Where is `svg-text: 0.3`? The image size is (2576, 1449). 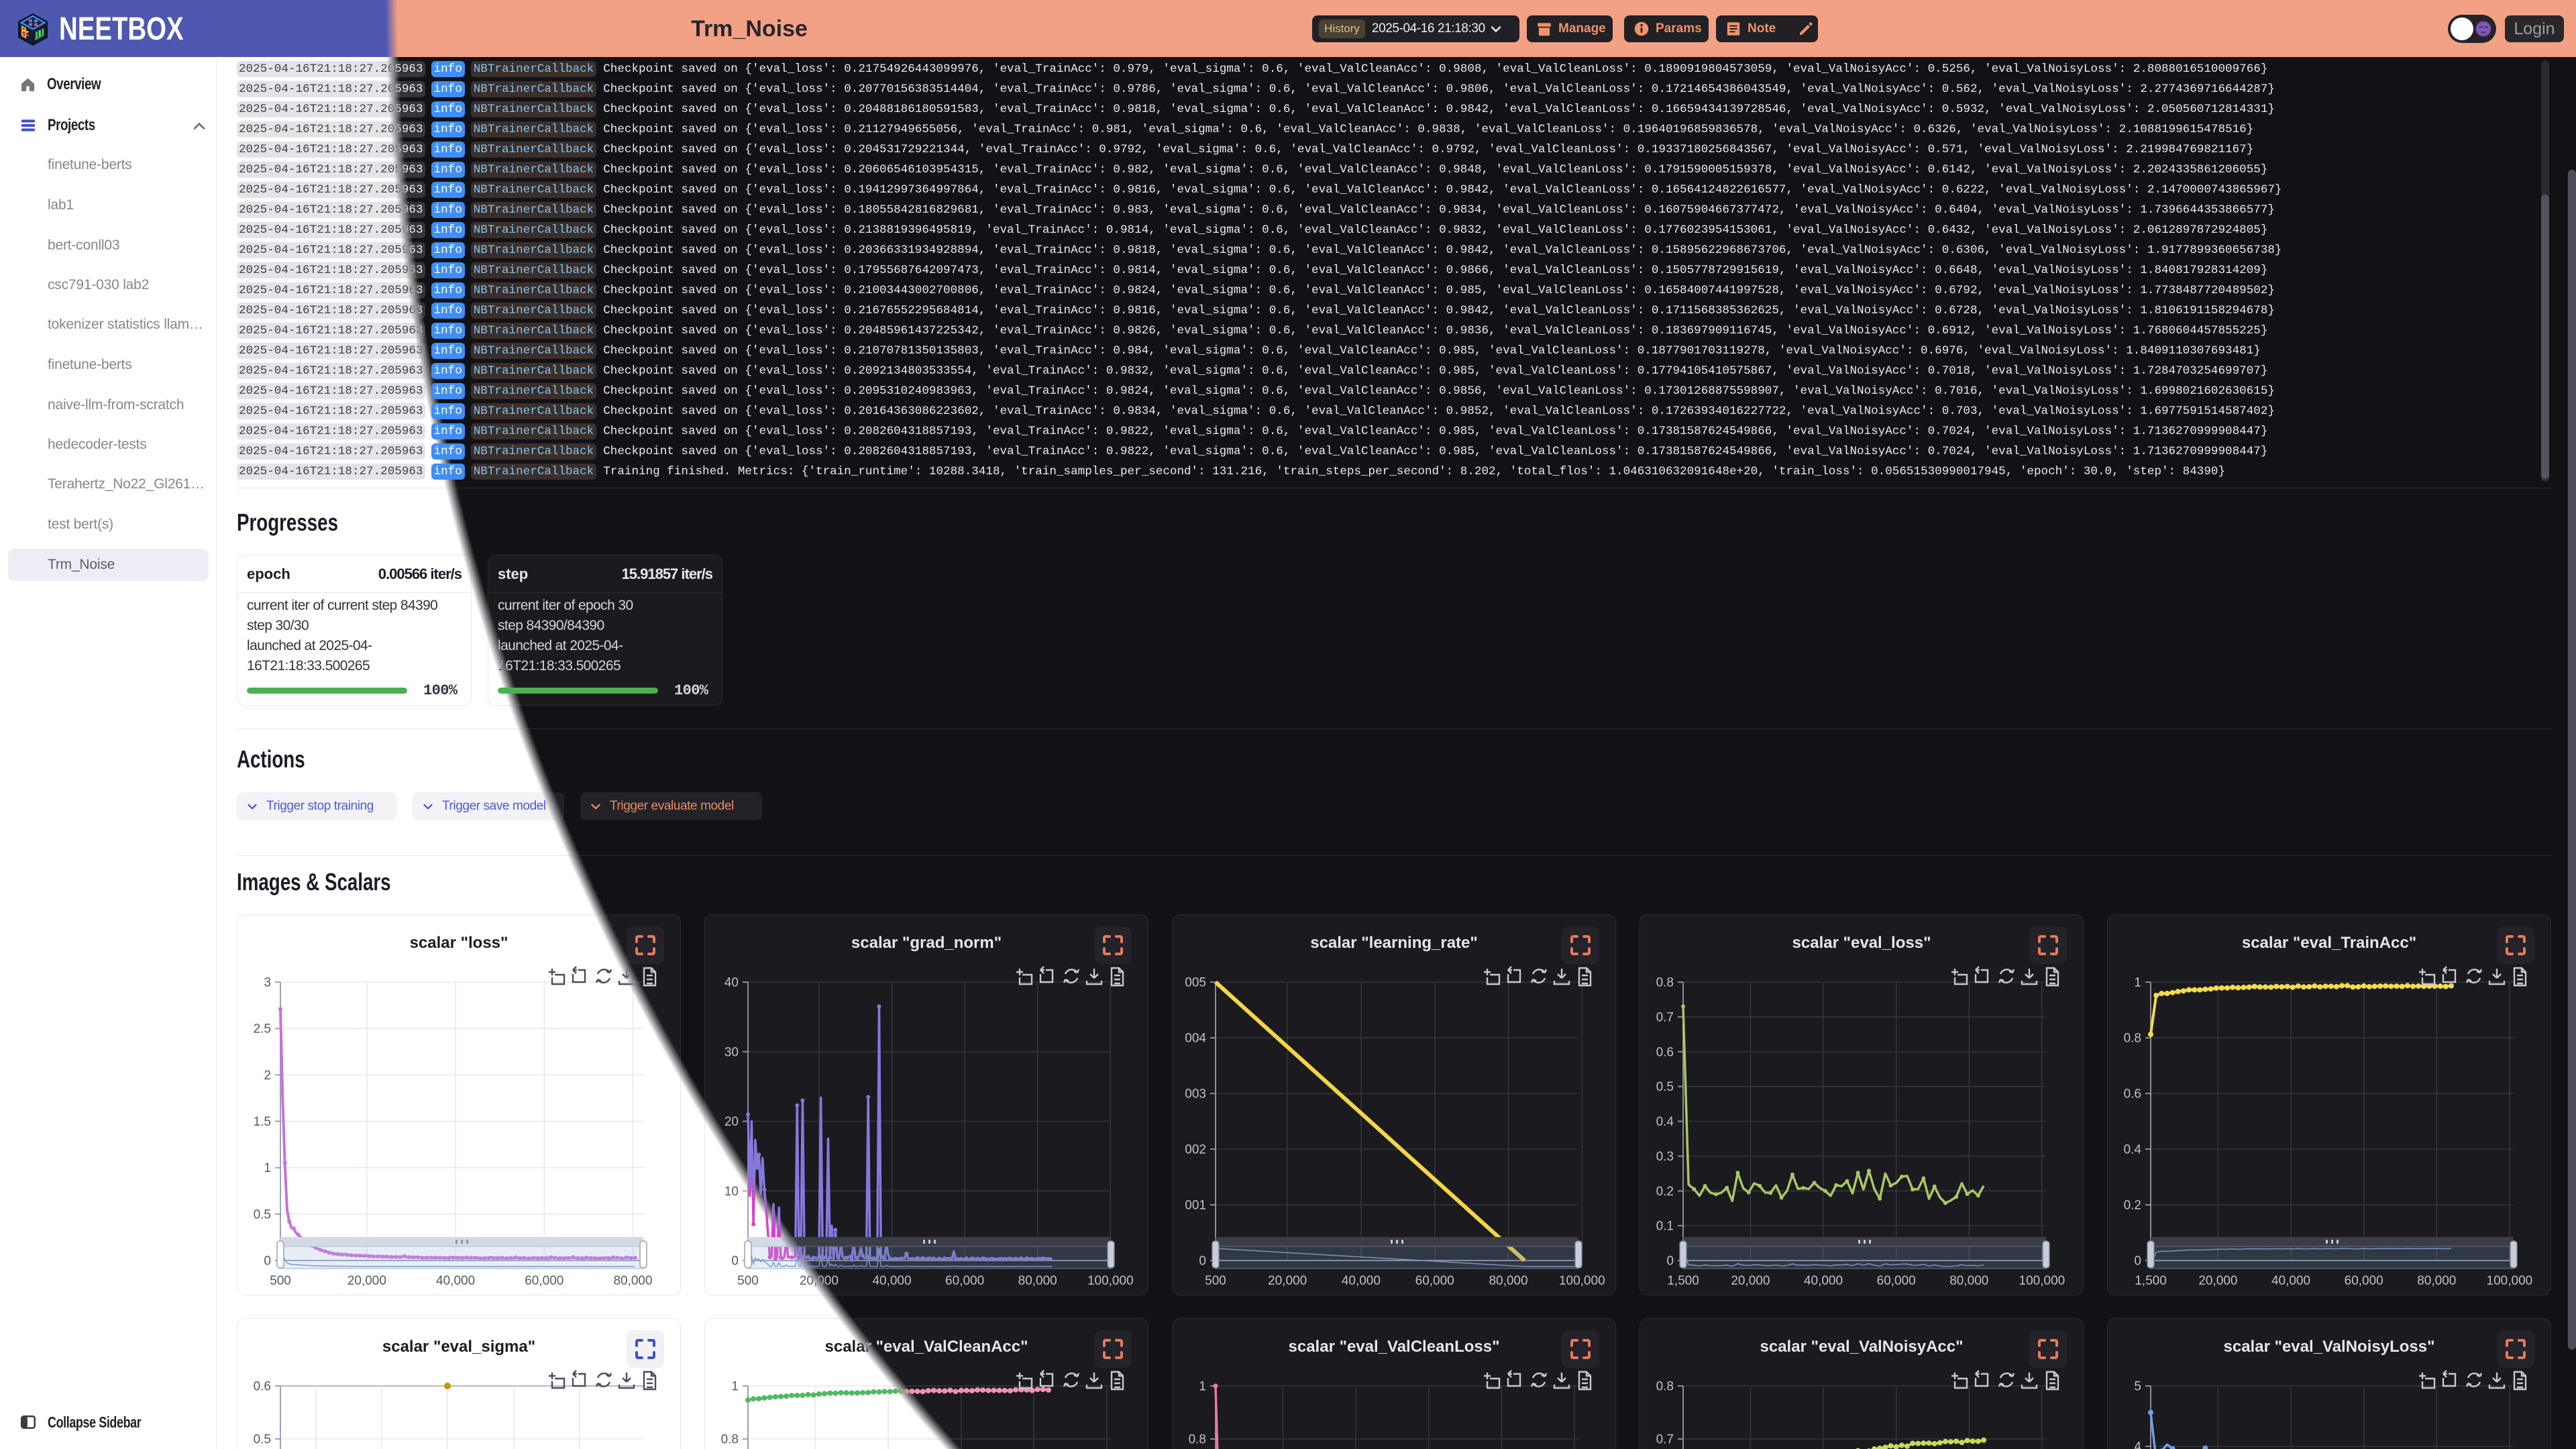
svg-text: 0.3 is located at coordinates (1665, 1157).